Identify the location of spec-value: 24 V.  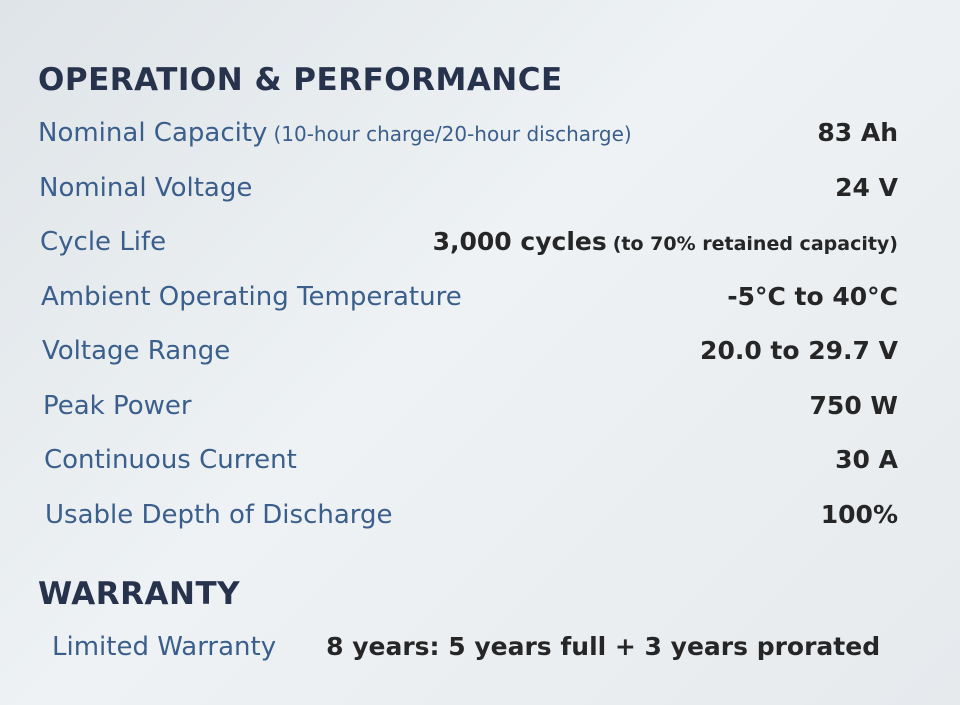
(866, 187).